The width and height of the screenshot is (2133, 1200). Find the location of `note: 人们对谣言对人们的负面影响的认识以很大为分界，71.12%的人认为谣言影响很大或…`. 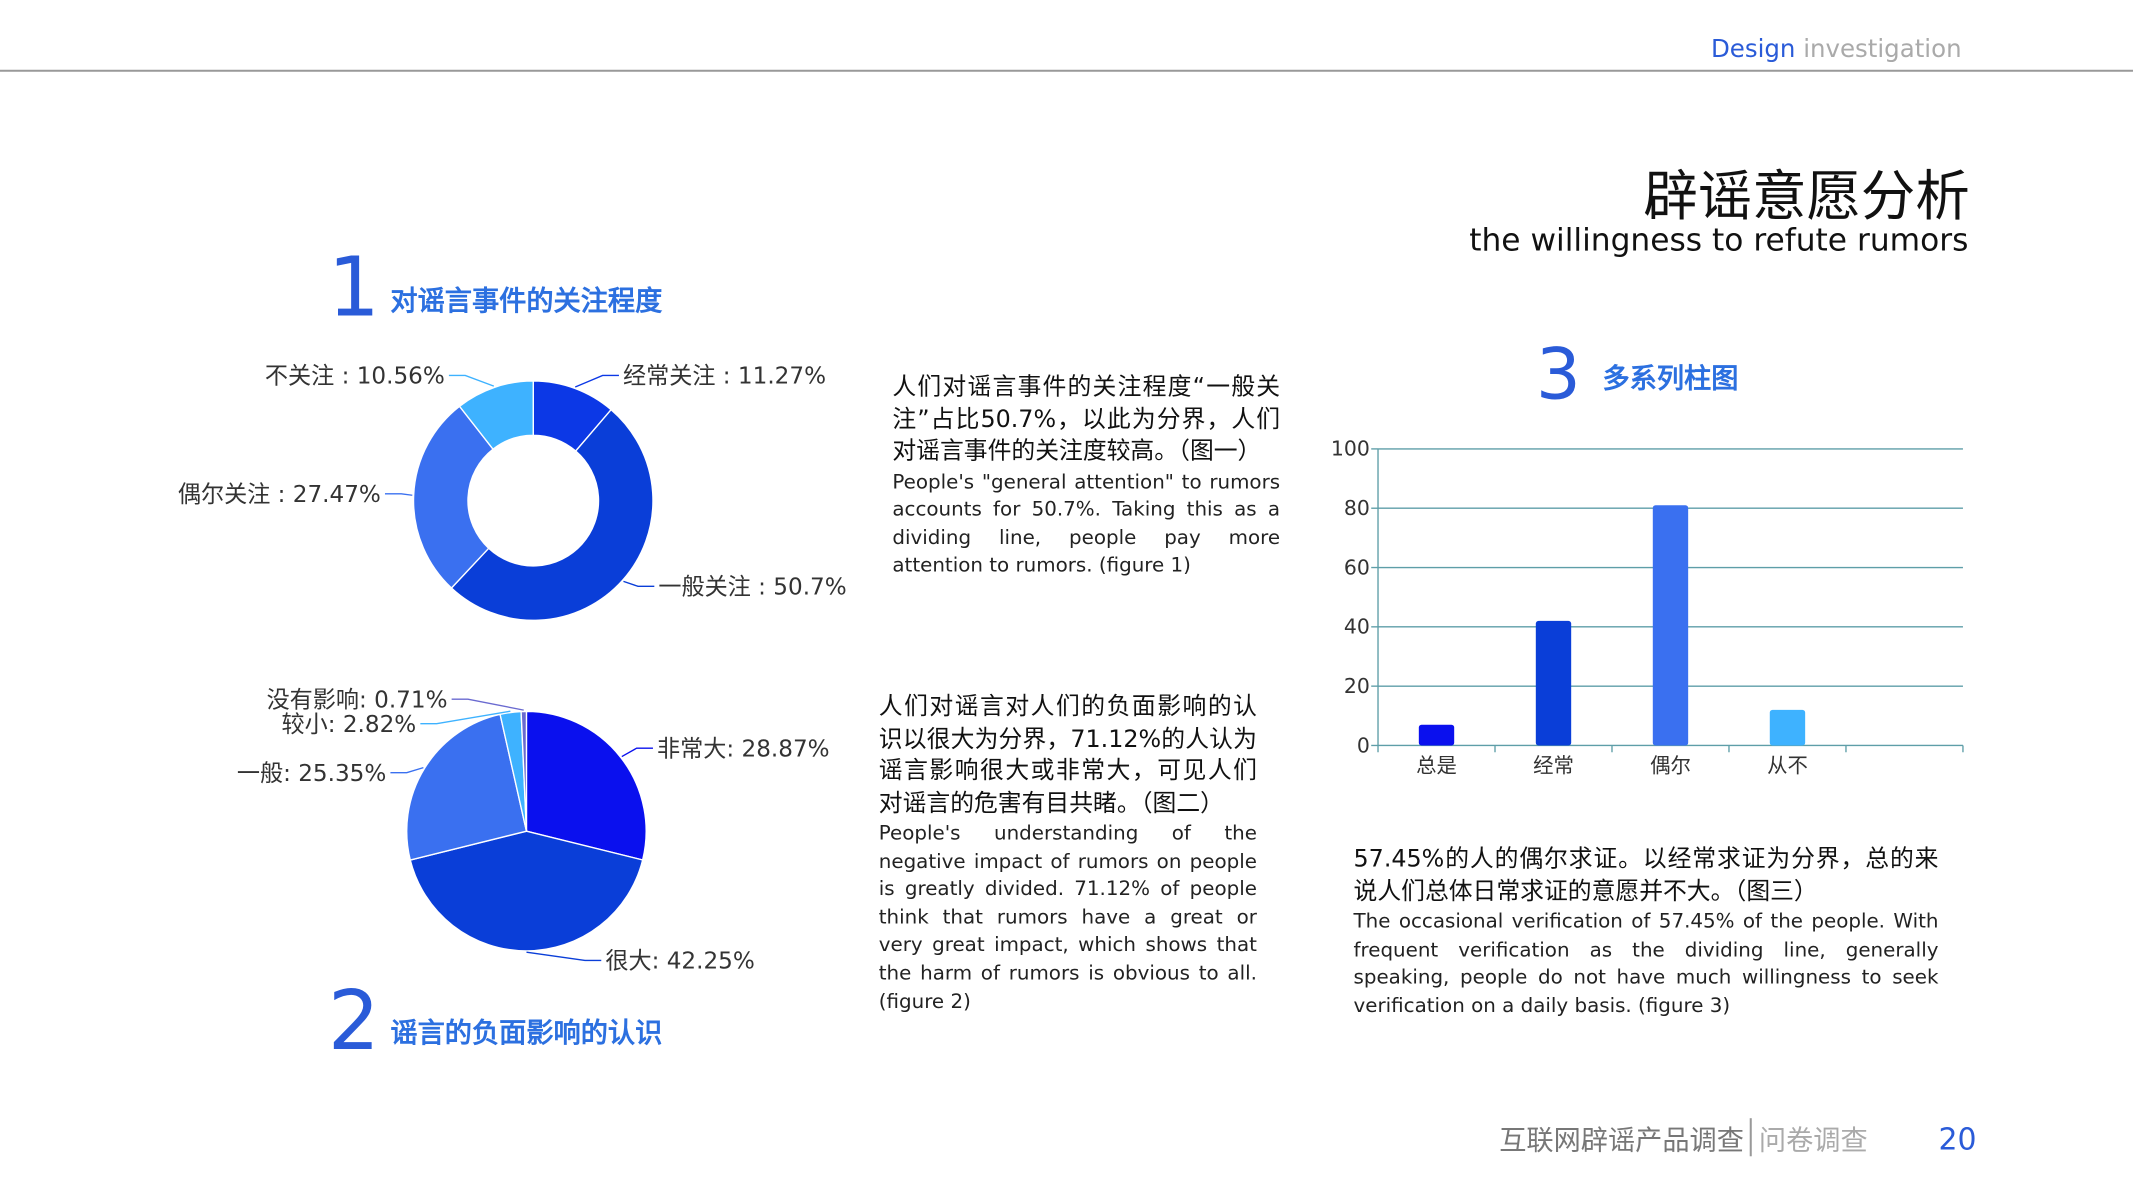

note: 人们对谣言对人们的负面影响的认识以很大为分界，71.12%的人认为谣言影响很大或… is located at coordinates (1068, 854).